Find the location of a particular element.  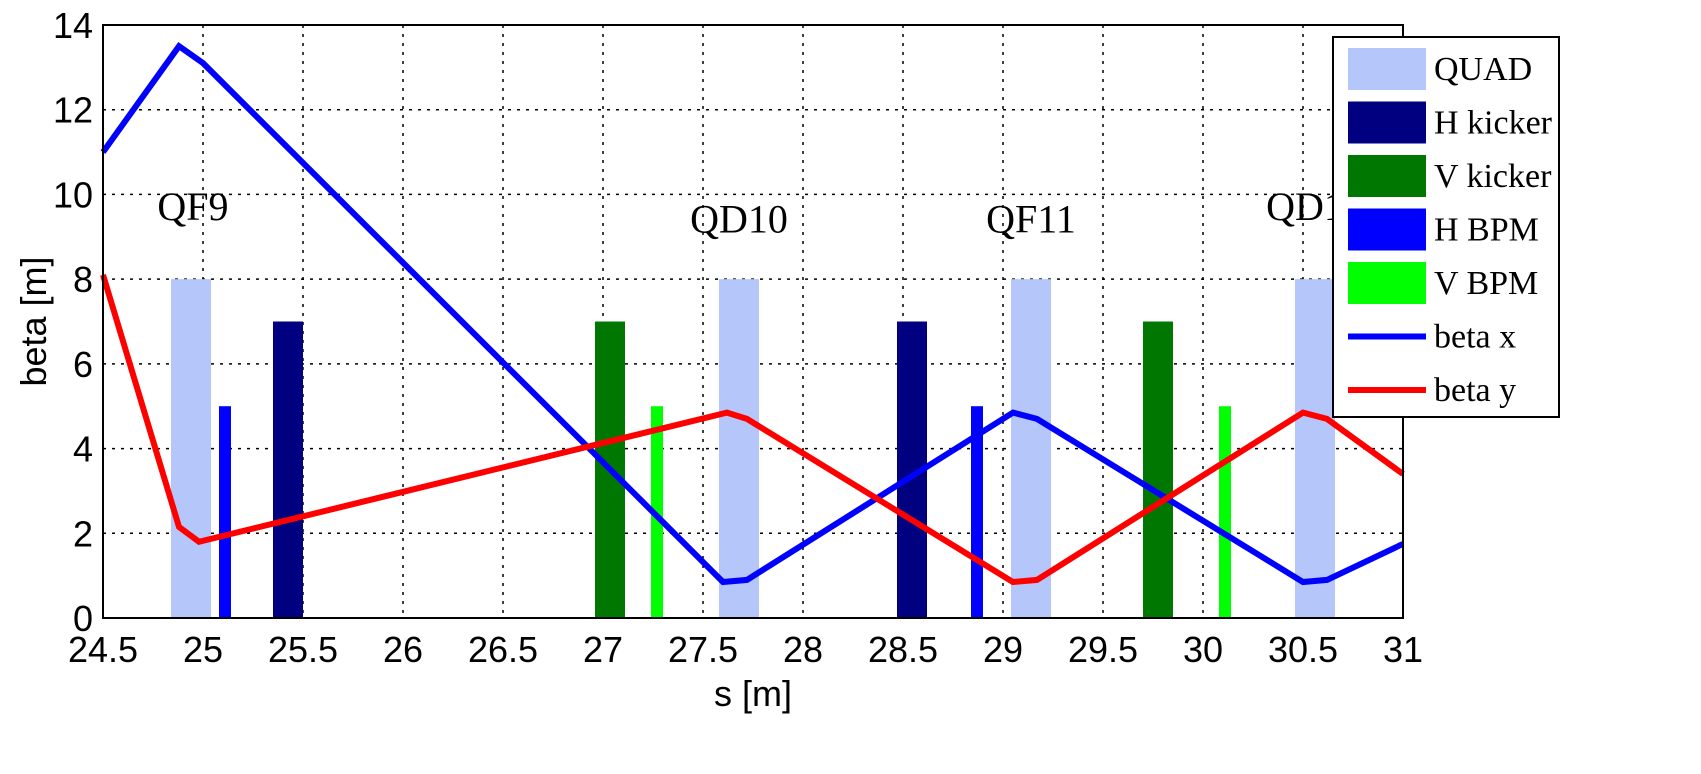

x-axis-label: s [m] is located at coordinates (753, 693).